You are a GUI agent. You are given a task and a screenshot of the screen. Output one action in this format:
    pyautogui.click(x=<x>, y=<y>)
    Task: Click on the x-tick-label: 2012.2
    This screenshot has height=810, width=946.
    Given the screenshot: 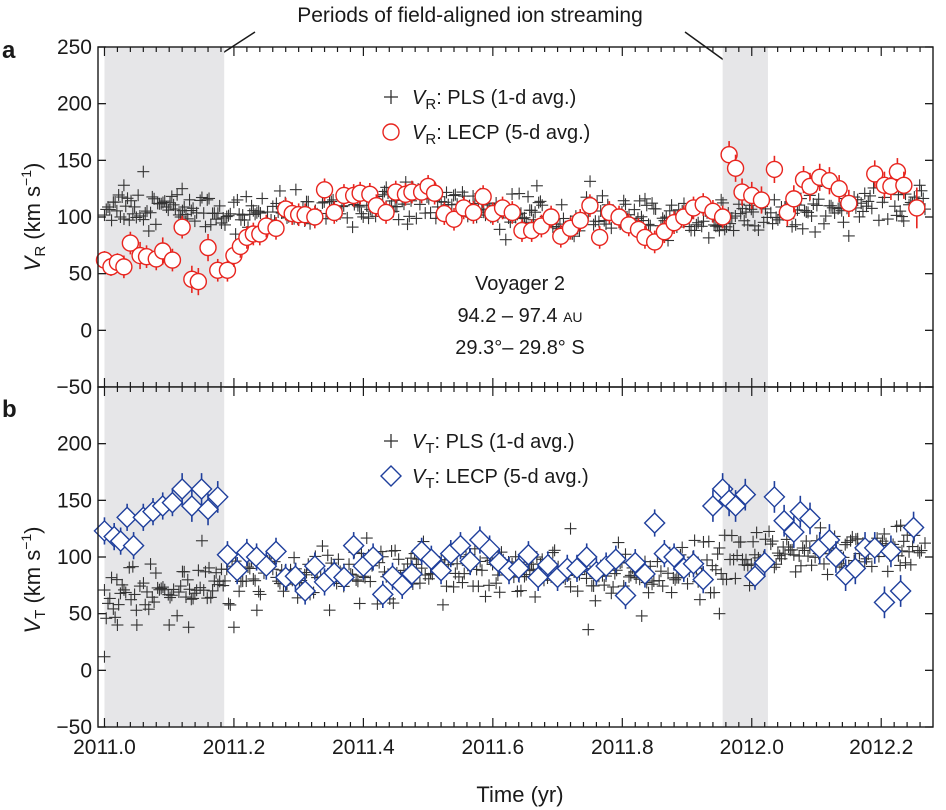 What is the action you would take?
    pyautogui.click(x=881, y=747)
    